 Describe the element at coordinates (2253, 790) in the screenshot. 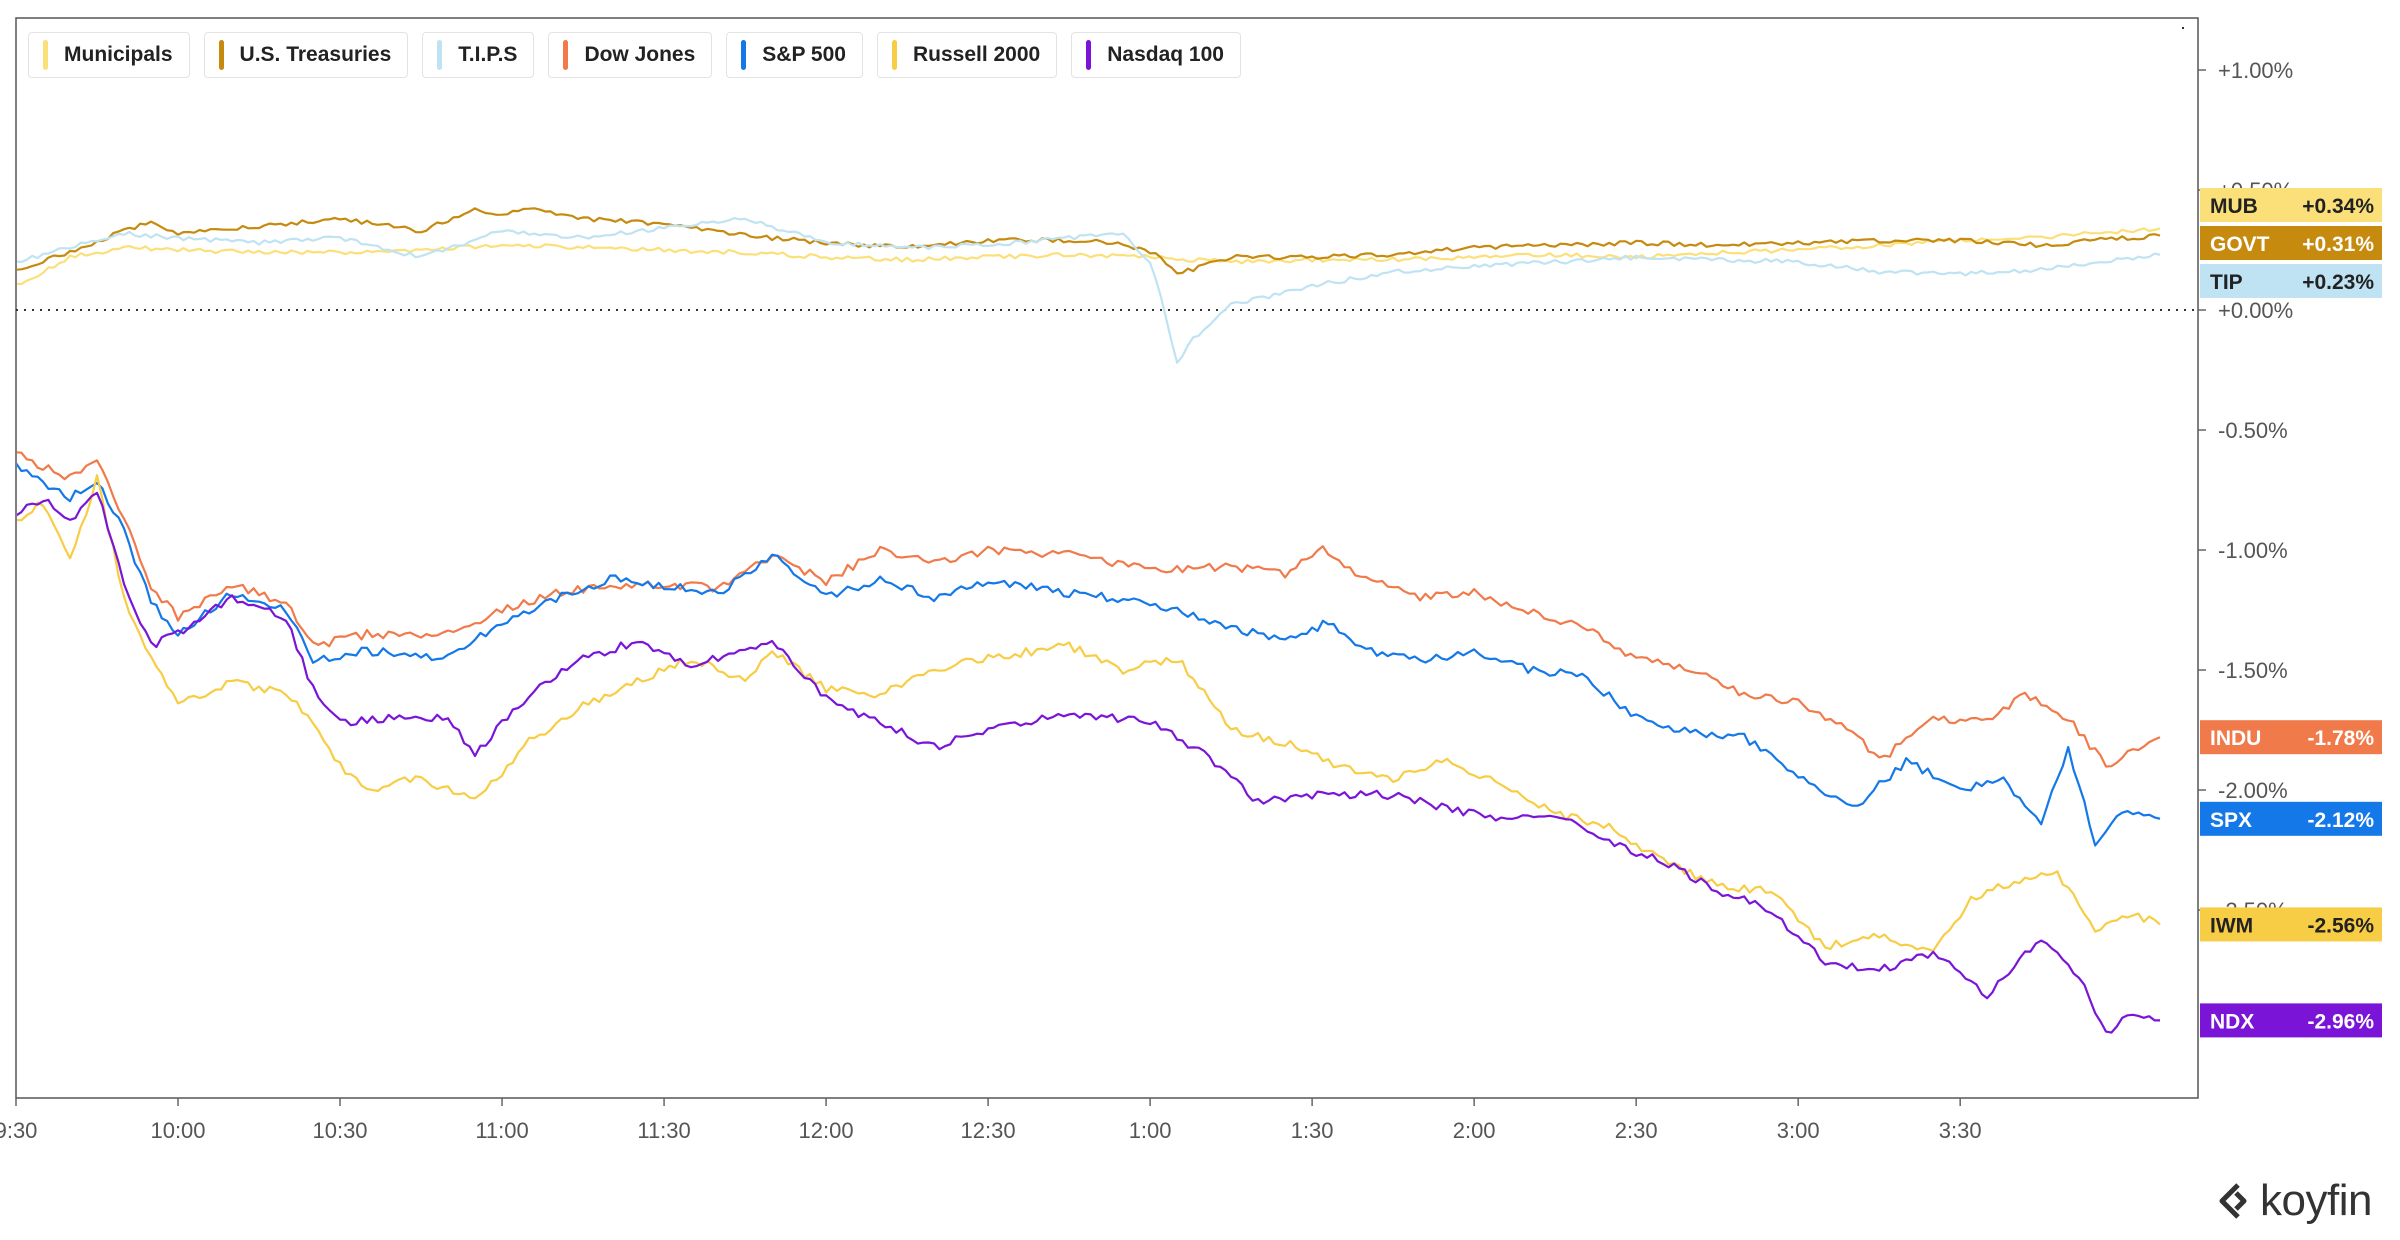

I see `y-tick-label: -2.00%` at that location.